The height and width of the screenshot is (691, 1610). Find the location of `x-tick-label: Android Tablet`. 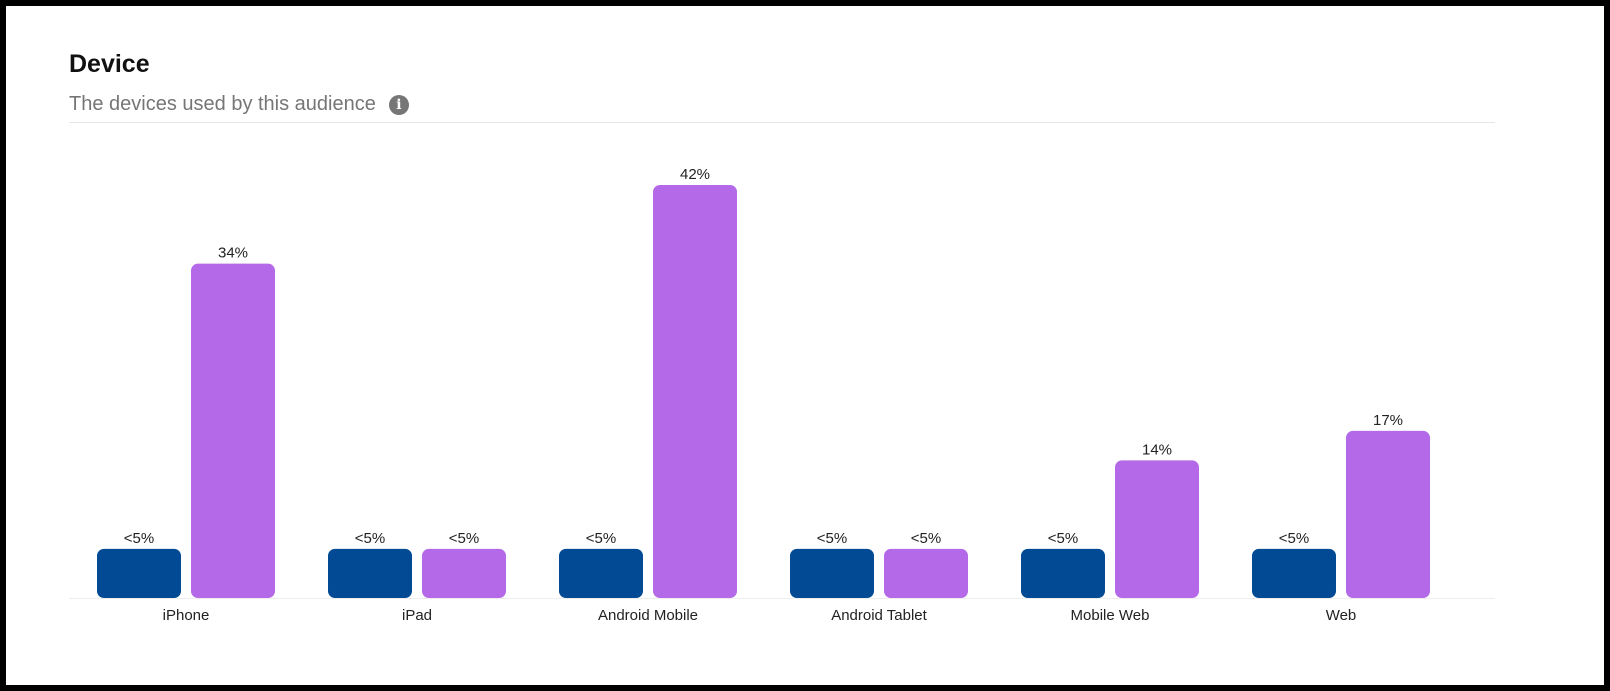

x-tick-label: Android Tablet is located at coordinates (879, 615).